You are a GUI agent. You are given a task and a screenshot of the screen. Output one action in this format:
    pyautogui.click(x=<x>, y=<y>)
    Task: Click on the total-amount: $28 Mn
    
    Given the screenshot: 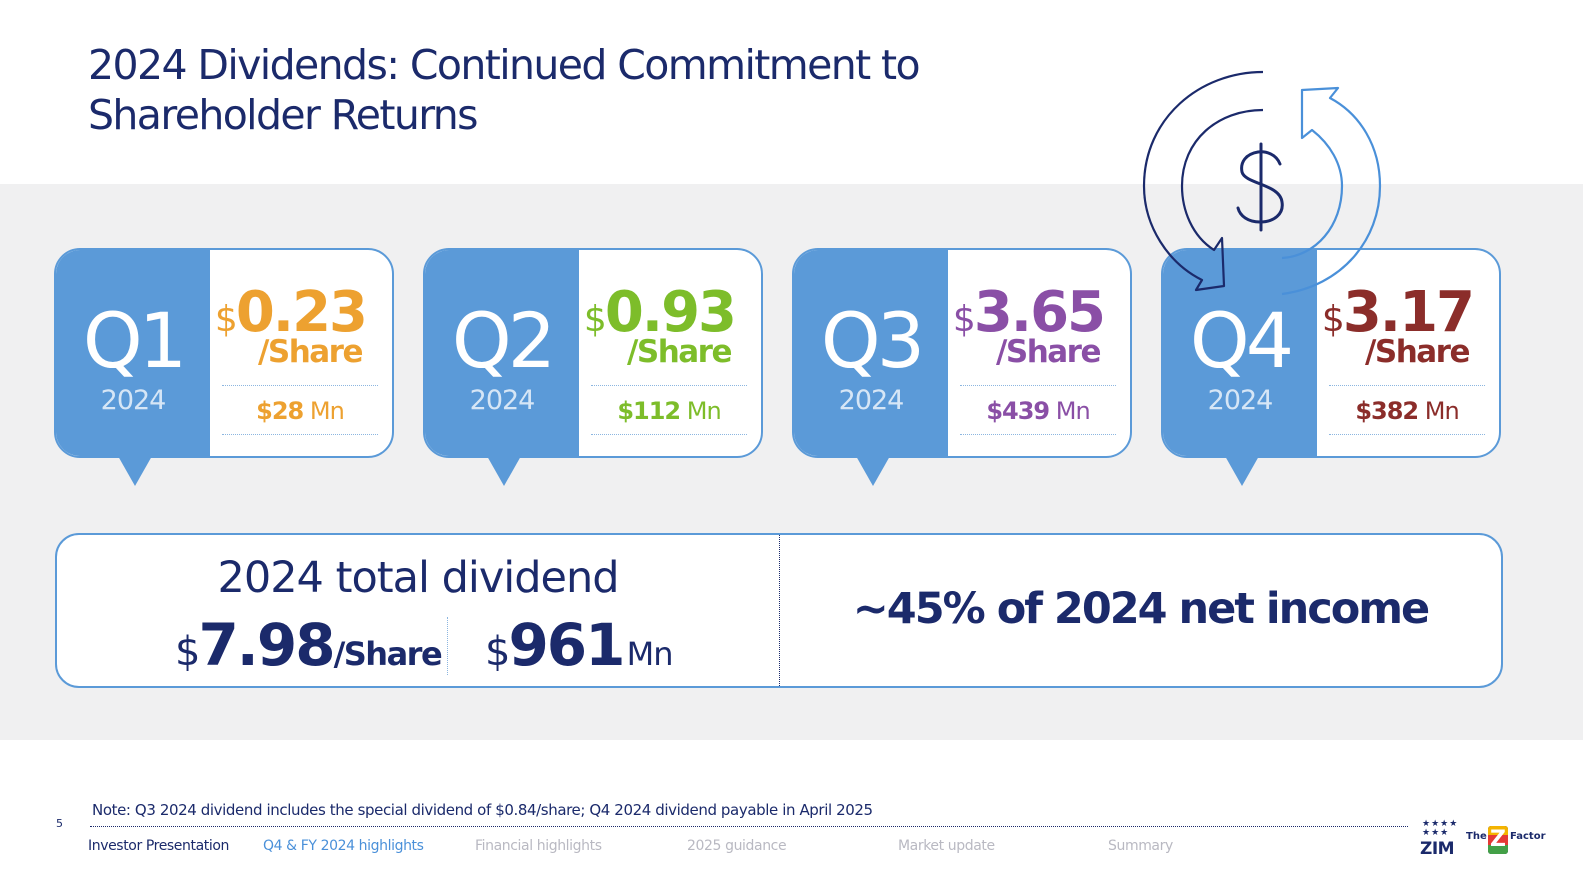 What is the action you would take?
    pyautogui.click(x=300, y=411)
    